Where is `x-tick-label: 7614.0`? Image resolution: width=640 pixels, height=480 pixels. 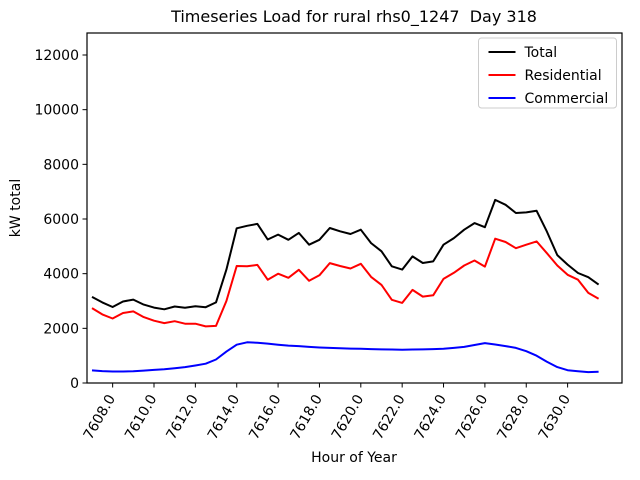 x-tick-label: 7614.0 is located at coordinates (224, 417).